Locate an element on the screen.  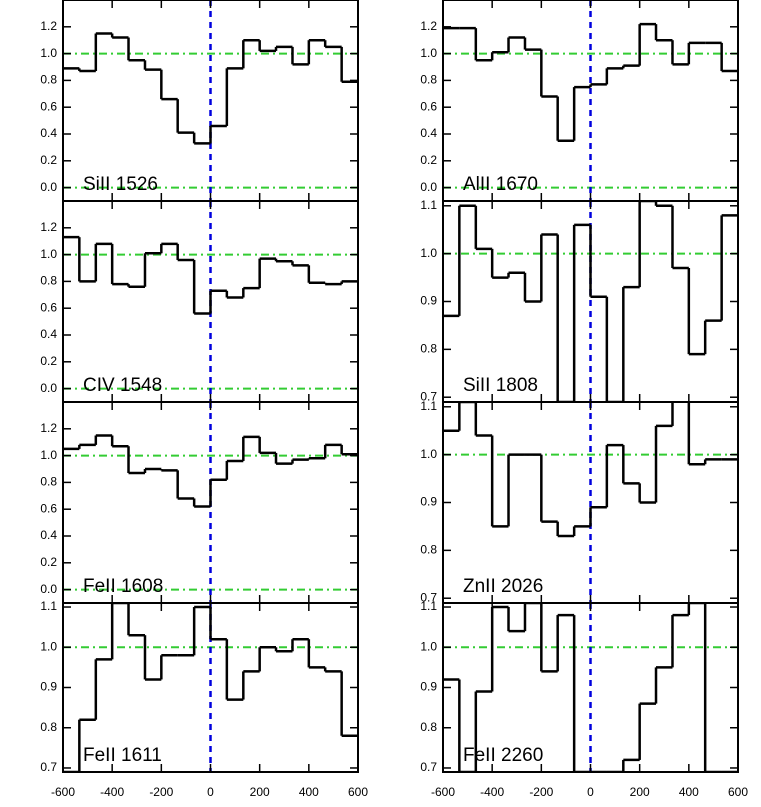
panel-label: FeII 1608 is located at coordinates (123, 586).